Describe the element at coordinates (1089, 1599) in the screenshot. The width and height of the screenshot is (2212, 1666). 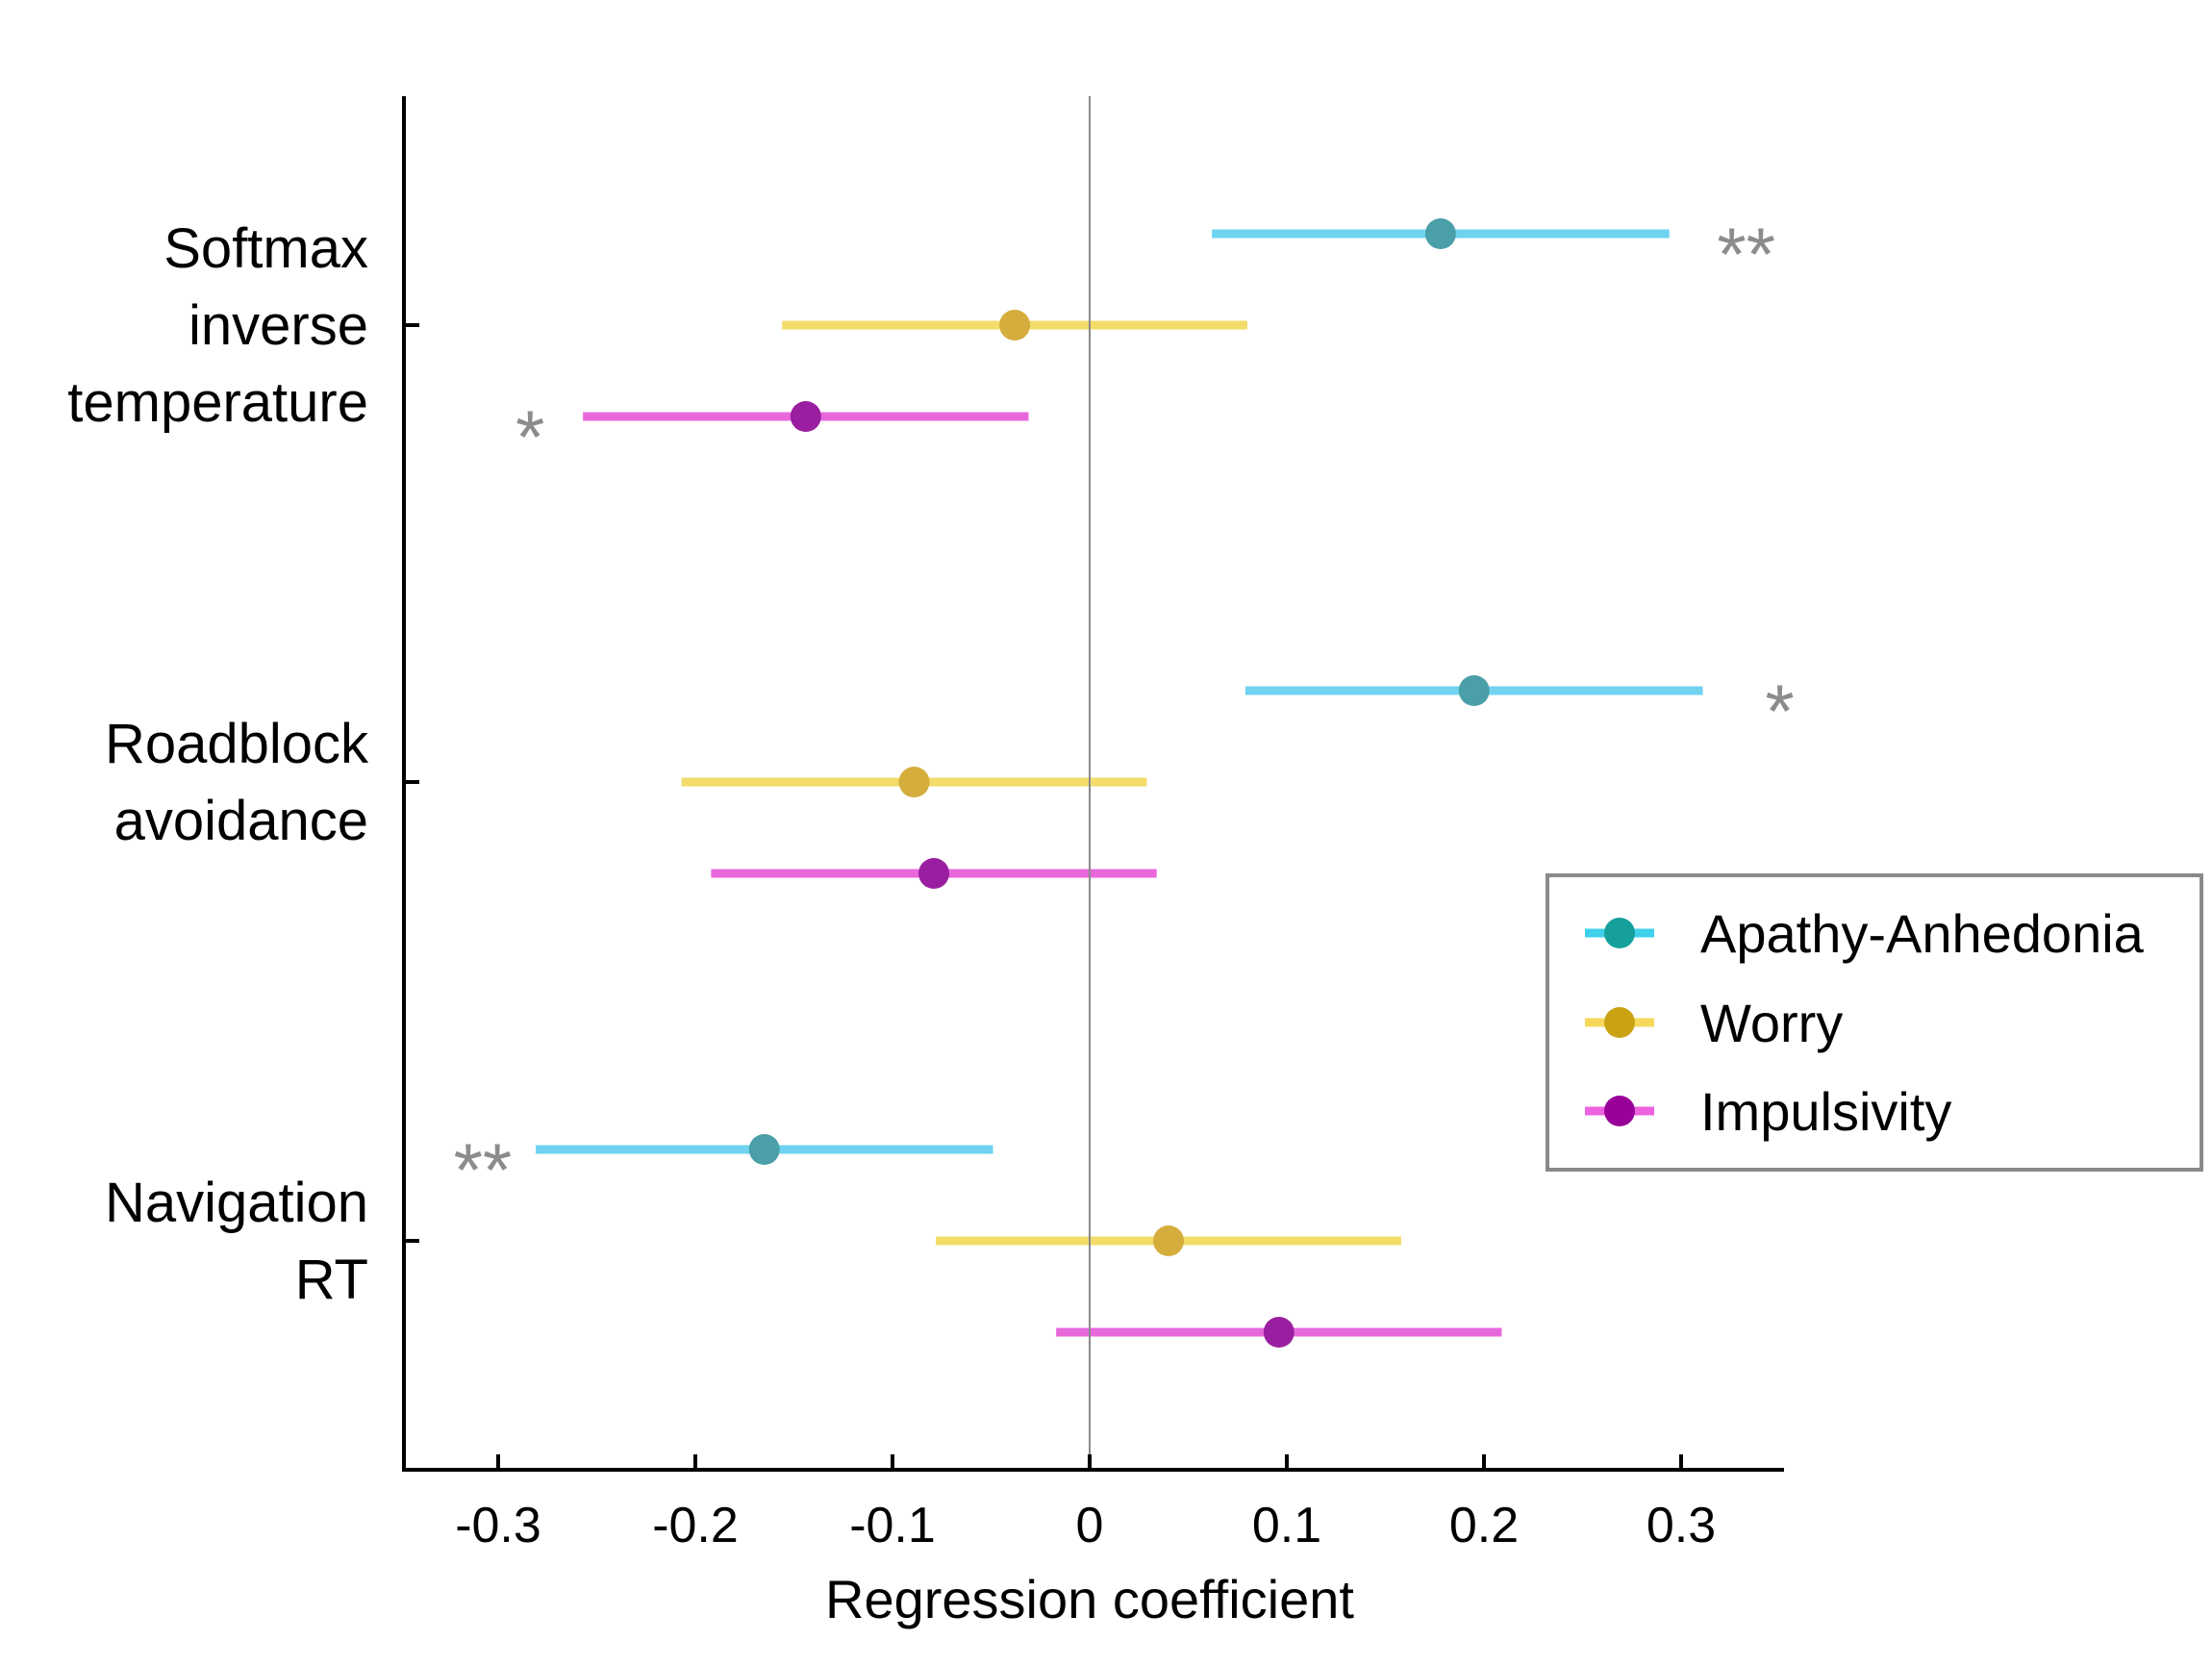
I see `x-axis-title: Regression coefficient` at that location.